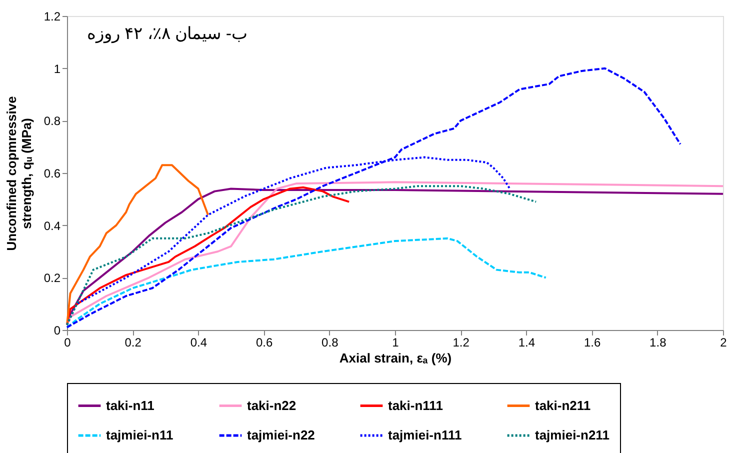  I want to click on y-tick-label: 0.8, so click(52, 121).